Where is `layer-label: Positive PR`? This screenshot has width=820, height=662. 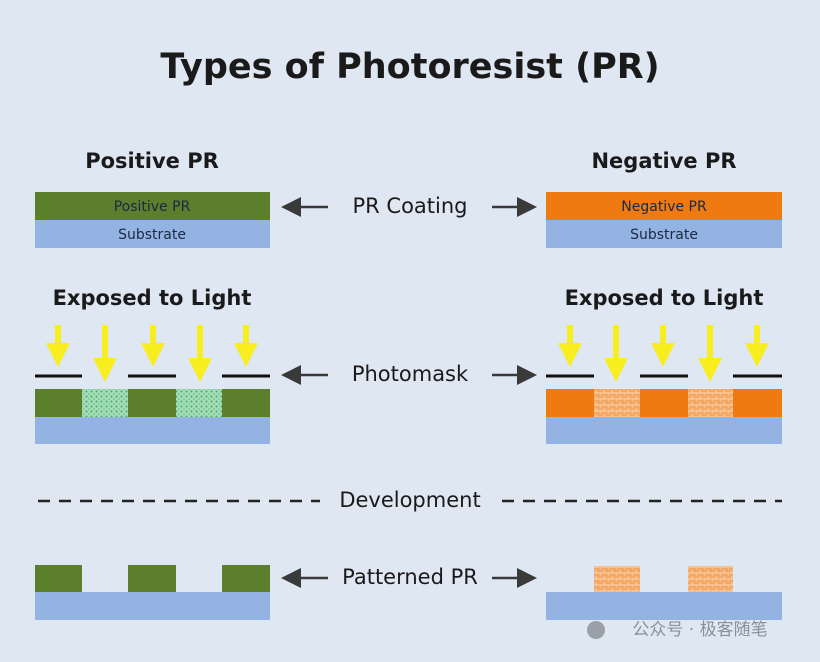 layer-label: Positive PR is located at coordinates (152, 207).